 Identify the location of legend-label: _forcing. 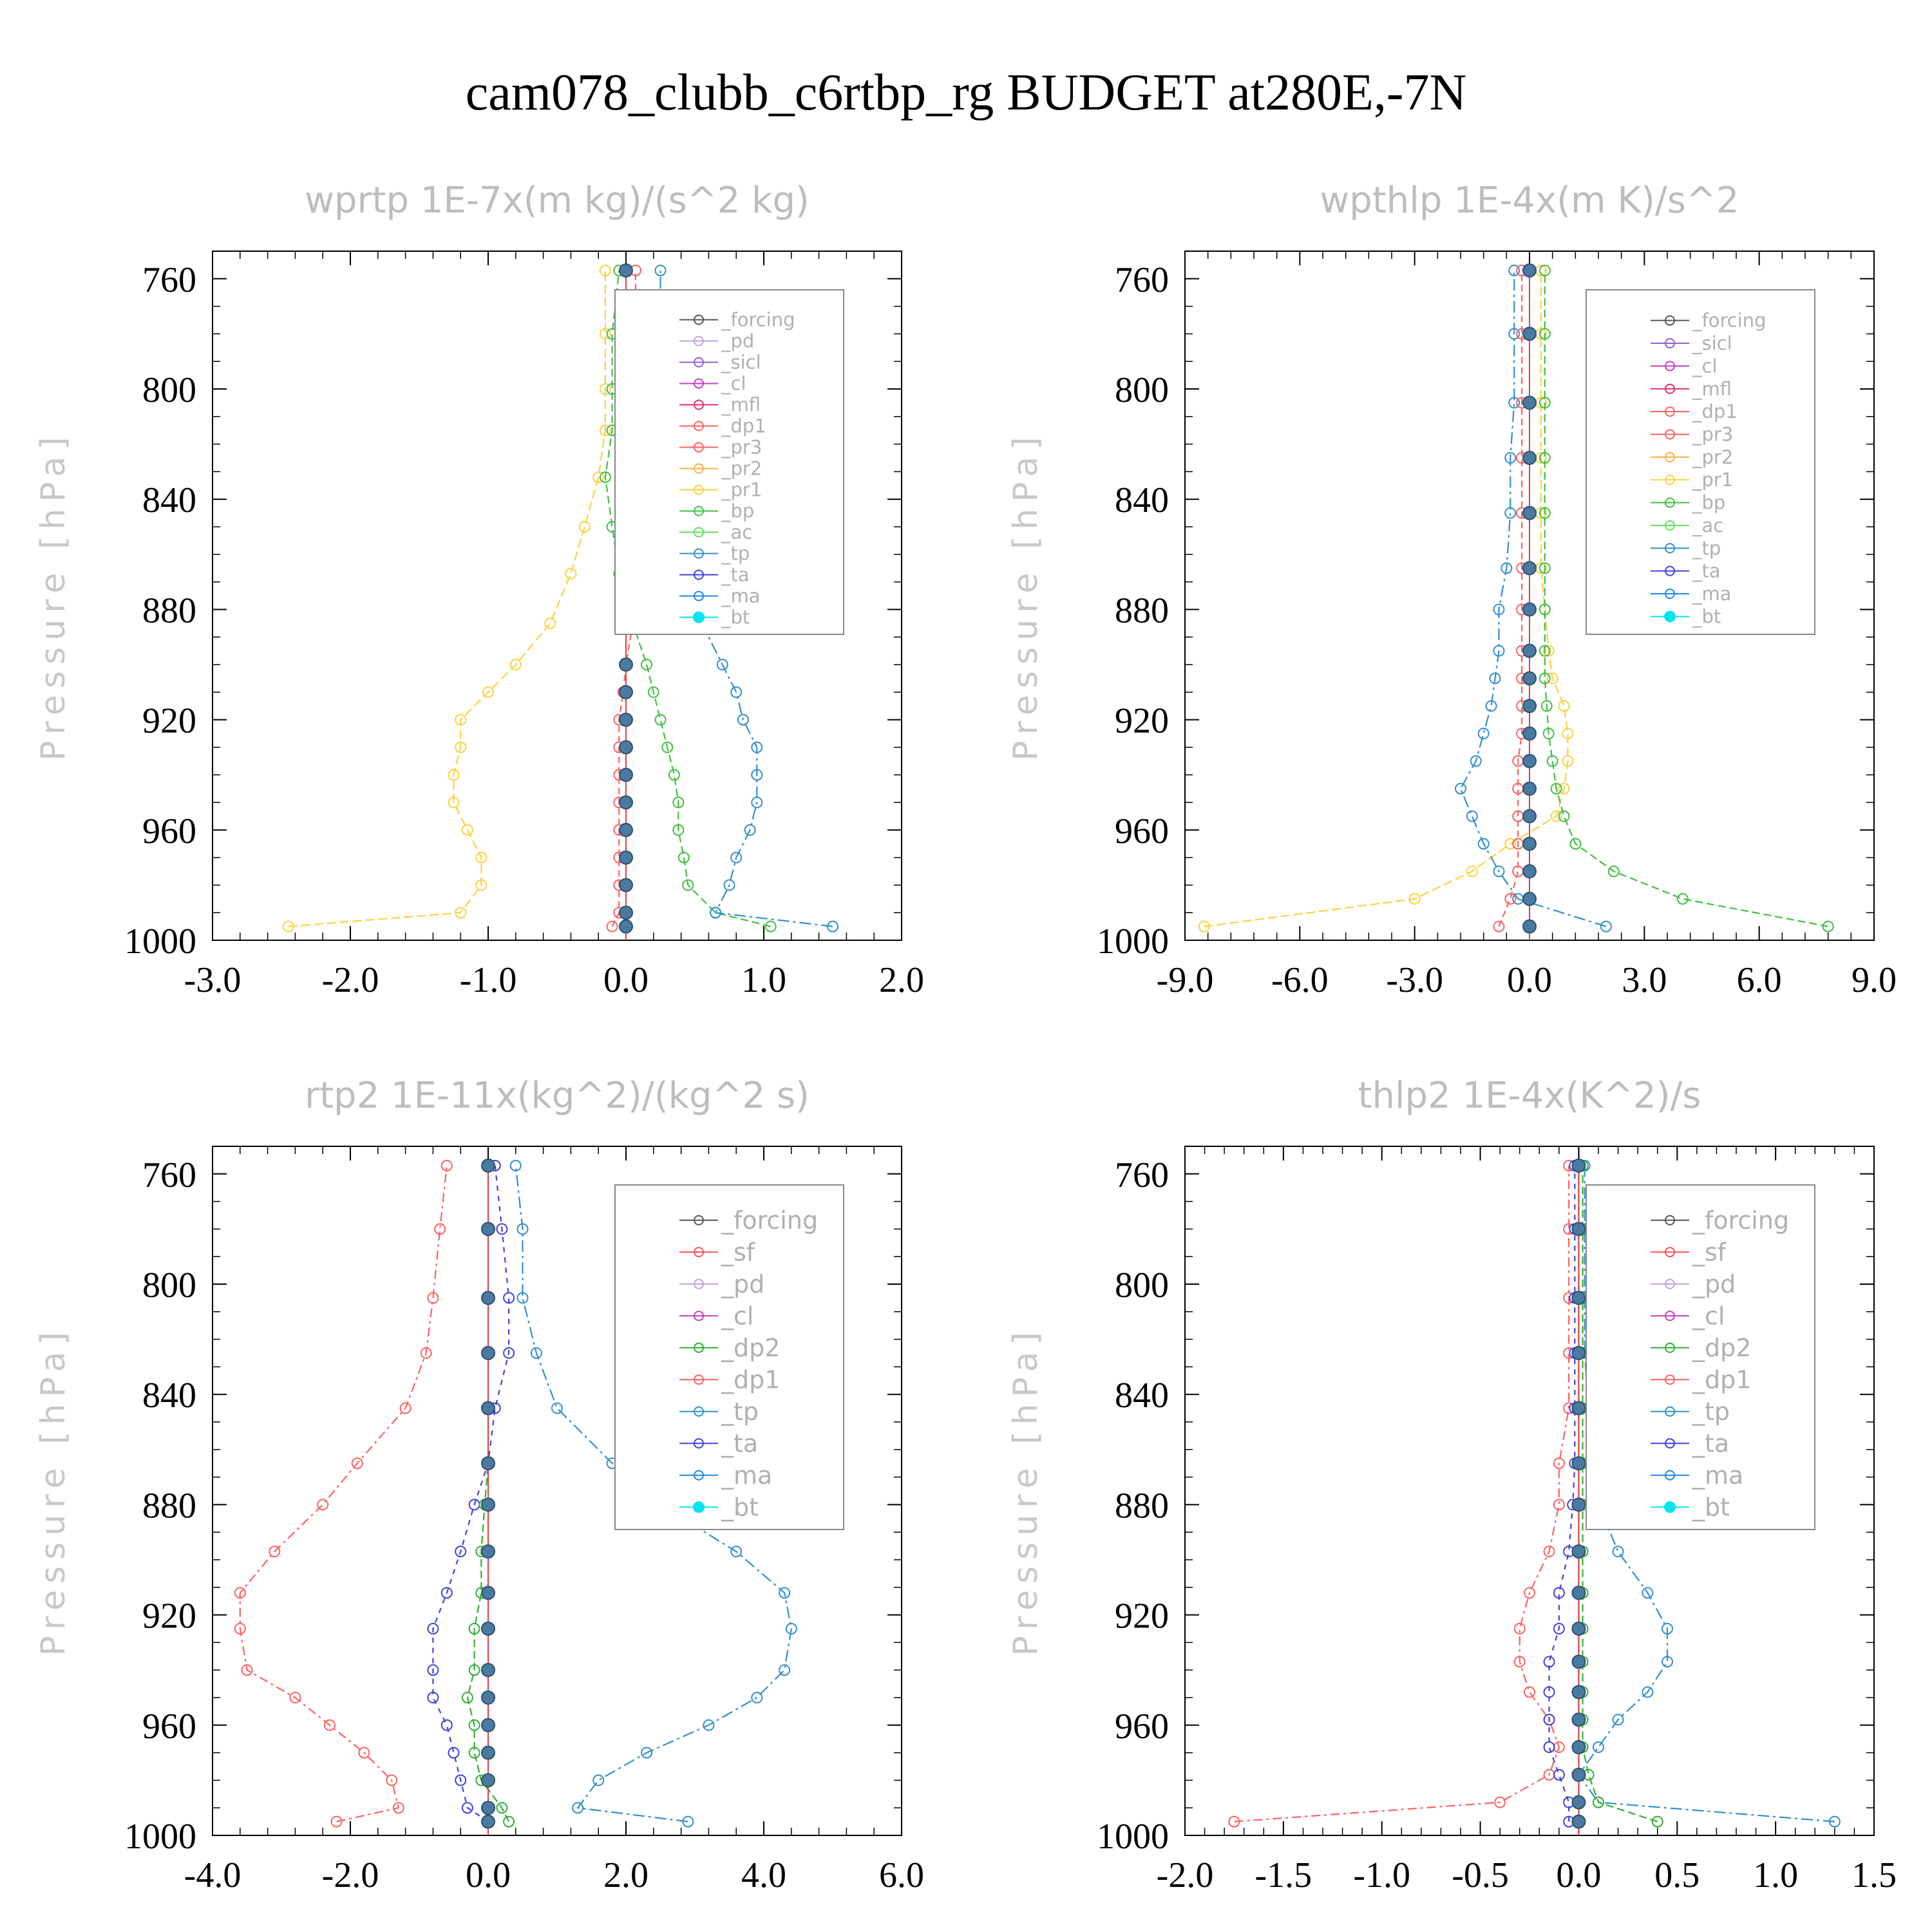
(770, 1221).